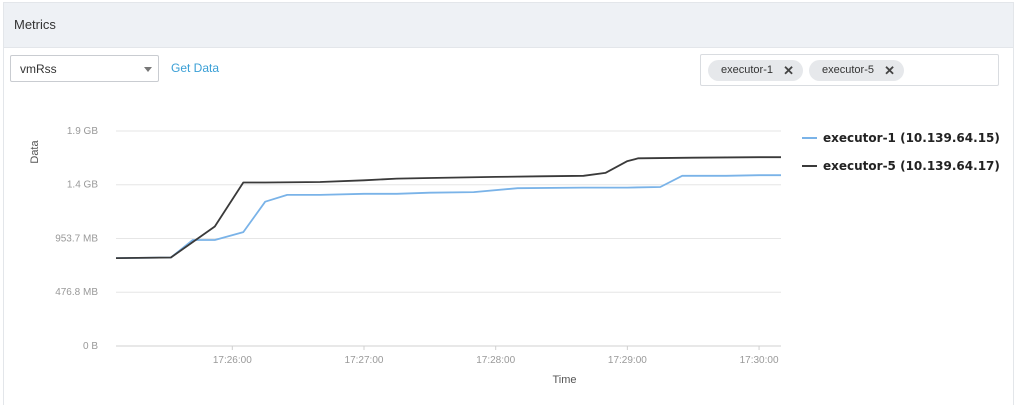 The image size is (1018, 405). Describe the element at coordinates (84, 68) in the screenshot. I see `metric-select: vmRss` at that location.